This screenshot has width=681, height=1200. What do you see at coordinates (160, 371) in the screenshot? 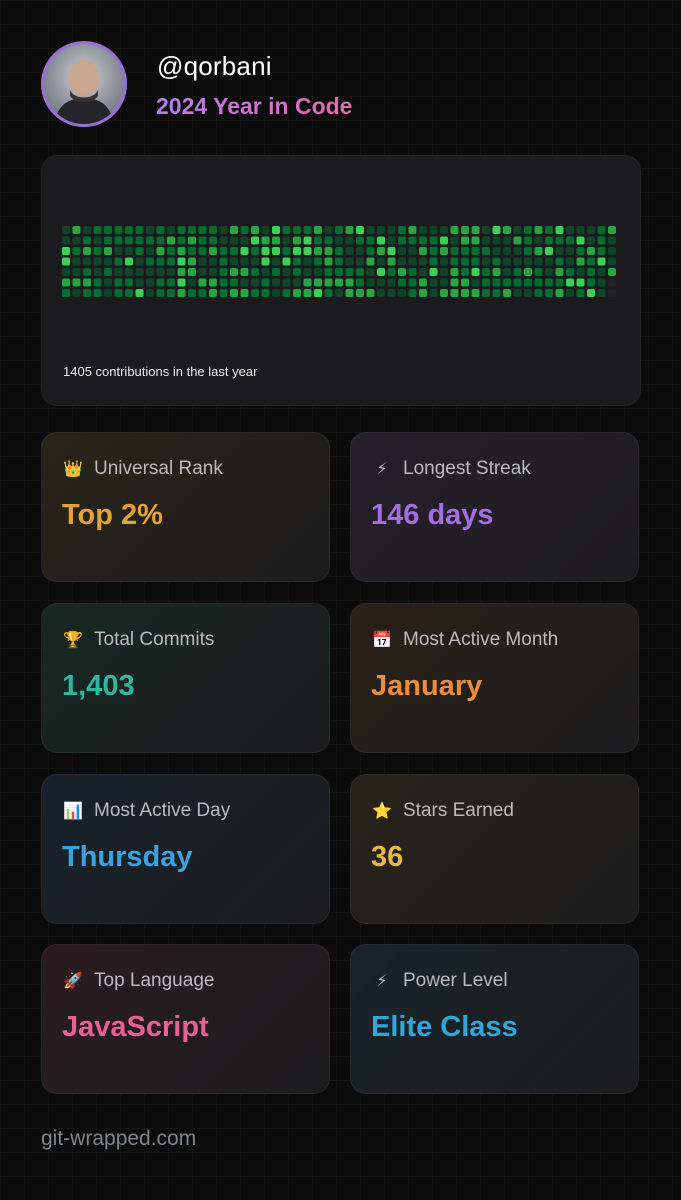
I see `contribution-summary: 1405 contributions in the last year` at bounding box center [160, 371].